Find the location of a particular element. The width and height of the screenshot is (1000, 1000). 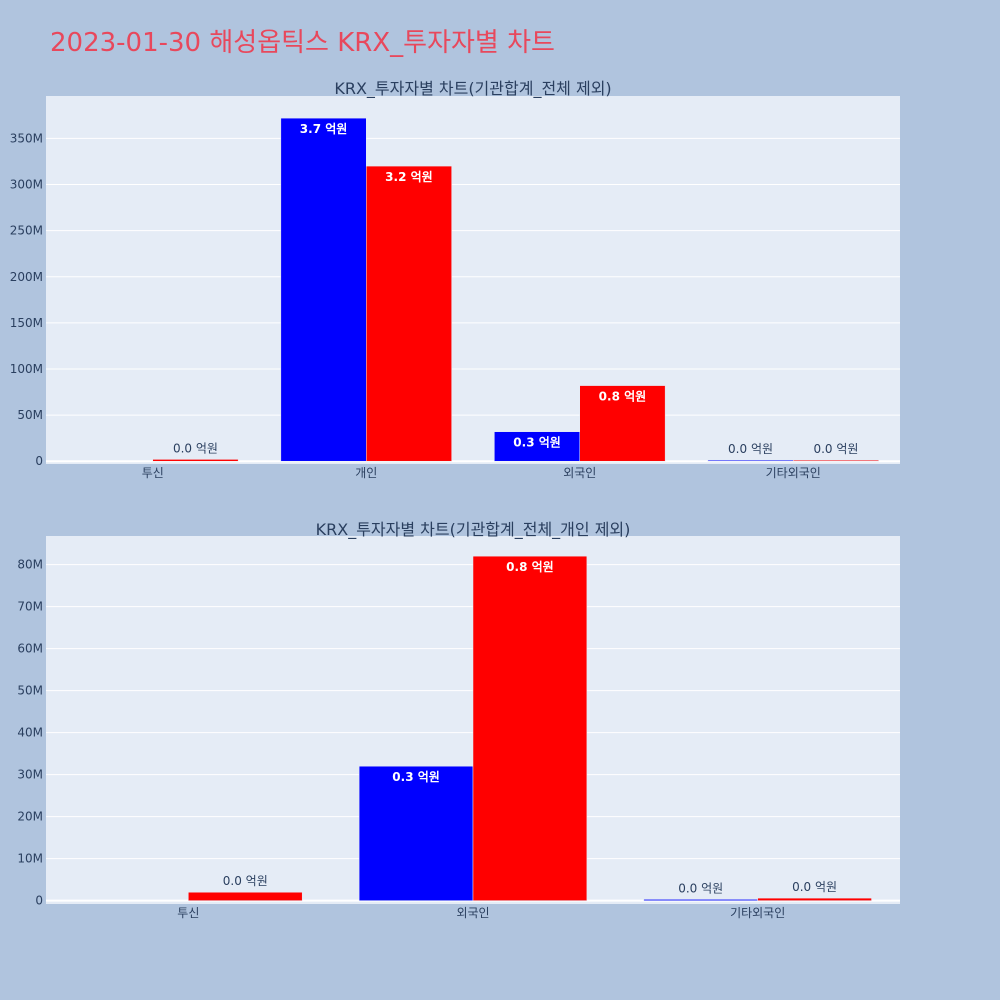

x-tick-label: 개인 is located at coordinates (366, 473).